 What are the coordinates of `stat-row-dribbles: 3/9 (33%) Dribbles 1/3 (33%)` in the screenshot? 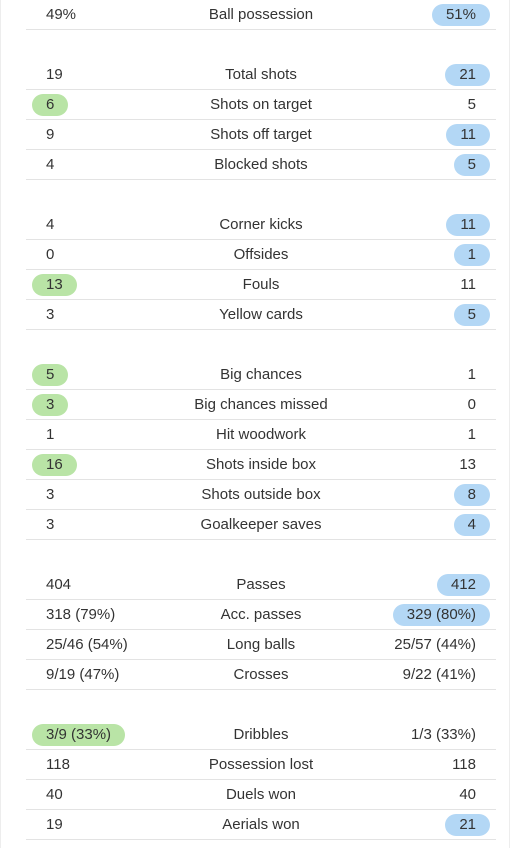 It's located at (261, 735).